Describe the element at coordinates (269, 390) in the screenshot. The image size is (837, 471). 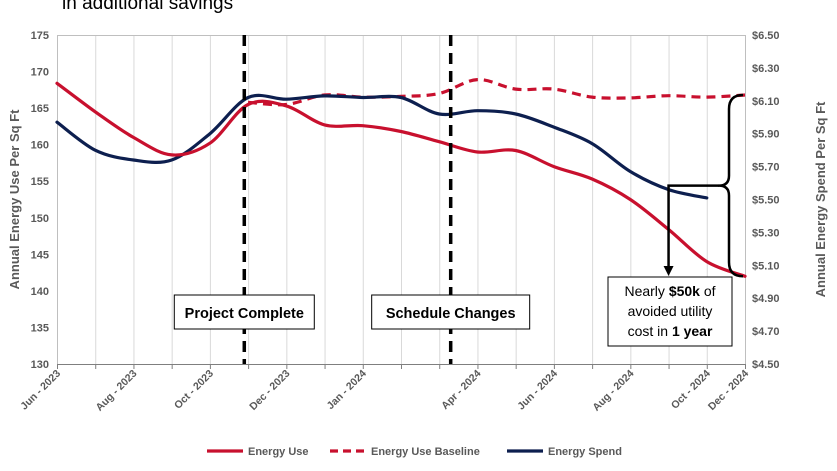
I see `x-tick-label: Dec - 2023` at that location.